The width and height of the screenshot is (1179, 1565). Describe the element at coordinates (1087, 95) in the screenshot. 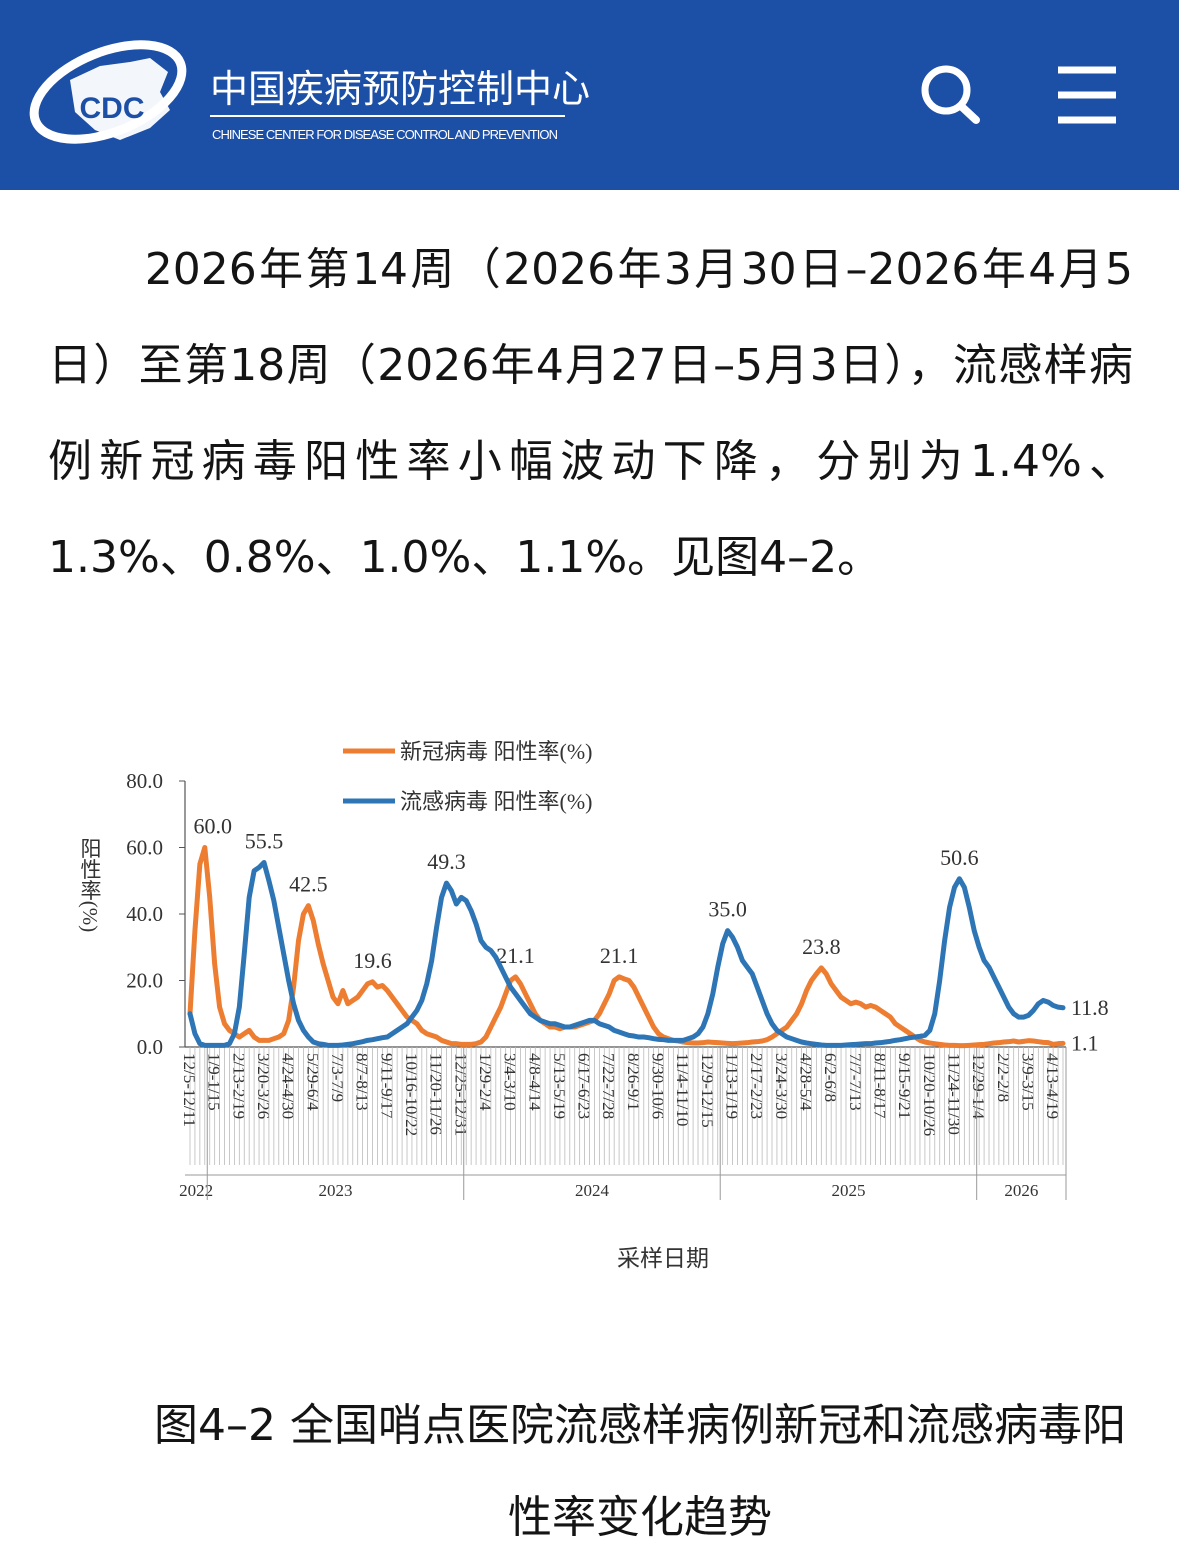

I see `menu-button` at that location.